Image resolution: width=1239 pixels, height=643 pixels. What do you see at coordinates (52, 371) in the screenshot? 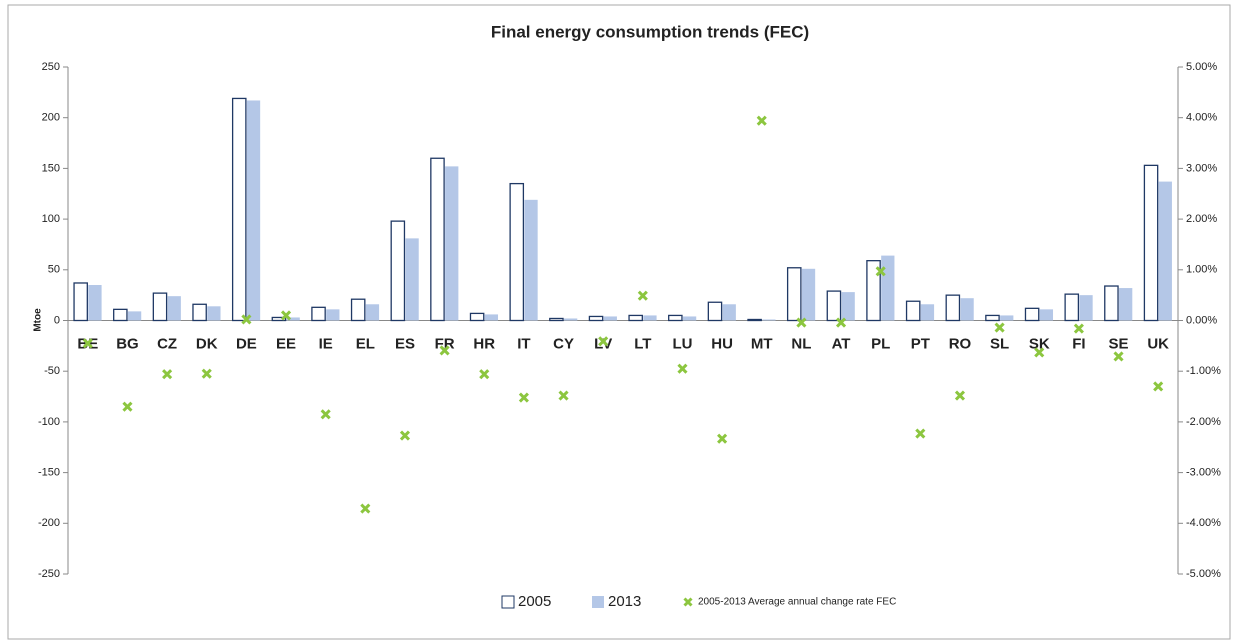
I see `y-tick-label: -50` at bounding box center [52, 371].